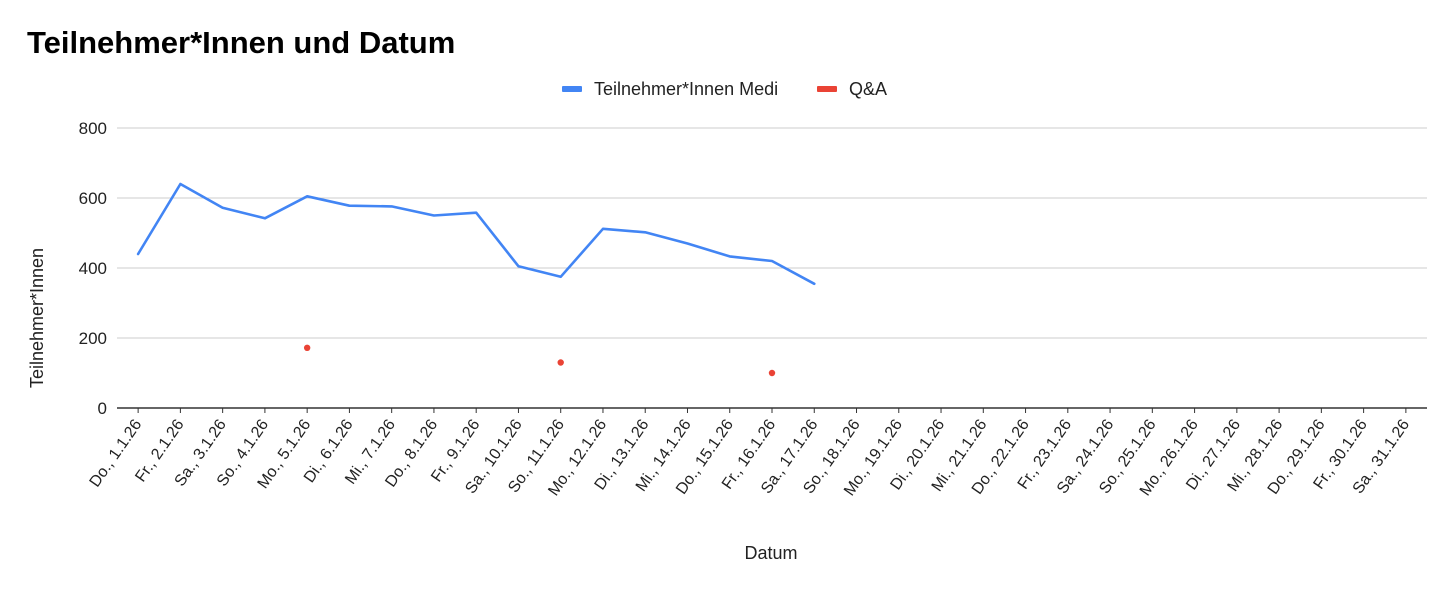 Image resolution: width=1456 pixels, height=592 pixels. I want to click on y-tick-label: 400, so click(93, 268).